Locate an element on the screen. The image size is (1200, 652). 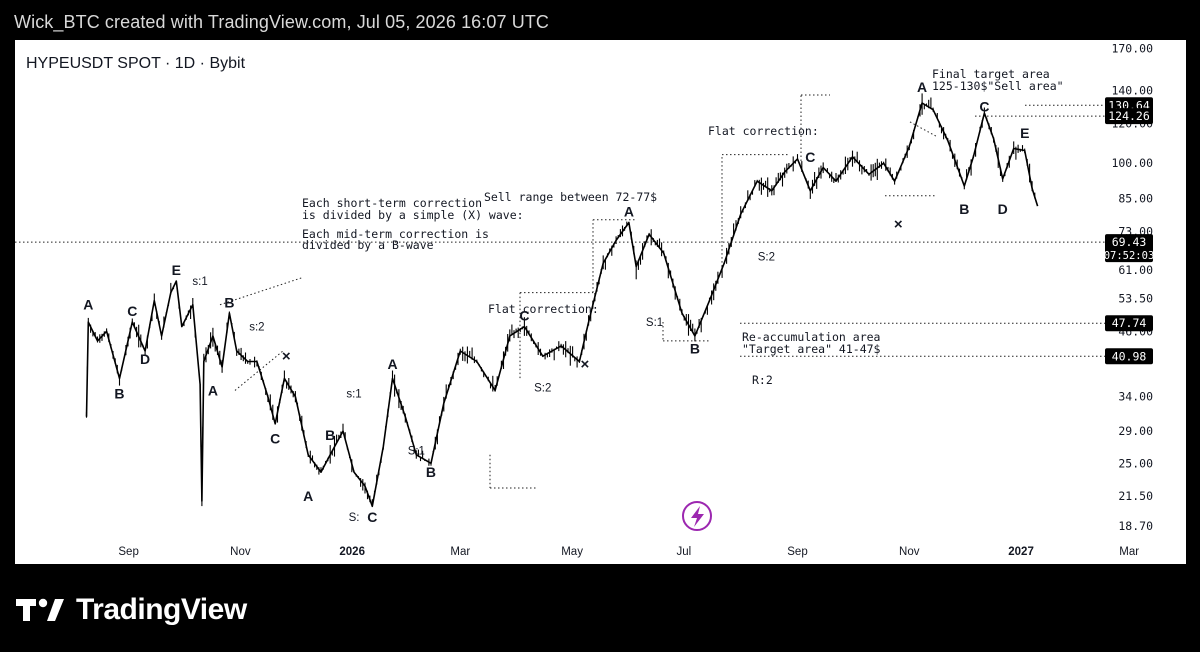
y-tick-label: 34.00 is located at coordinates (1135, 397).